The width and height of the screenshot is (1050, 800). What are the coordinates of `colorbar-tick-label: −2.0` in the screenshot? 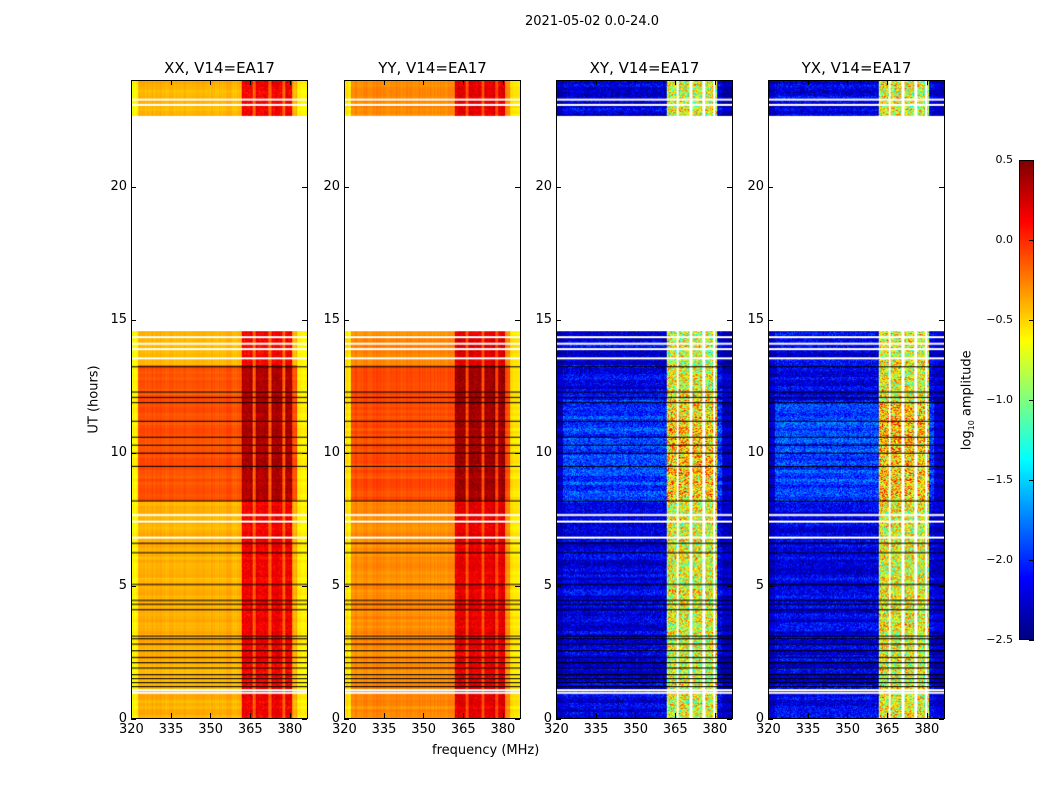 It's located at (999, 559).